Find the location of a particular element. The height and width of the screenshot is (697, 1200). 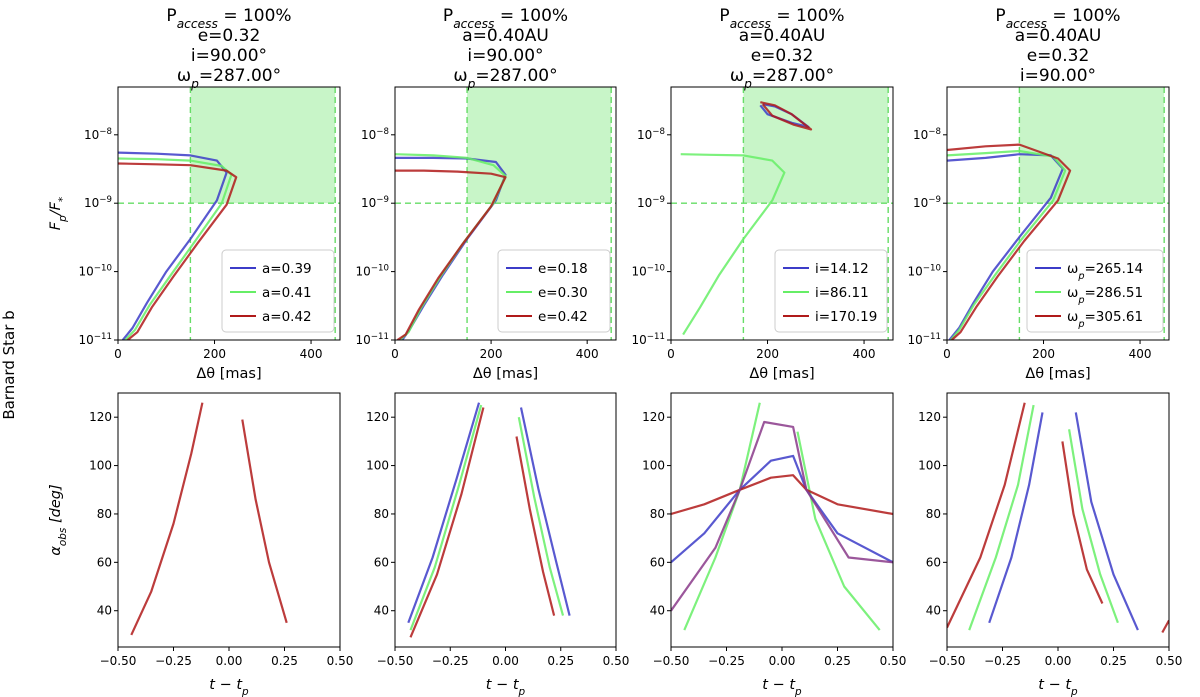

legend: a=0.39 a=0.41 a=0.42 is located at coordinates (278, 291).